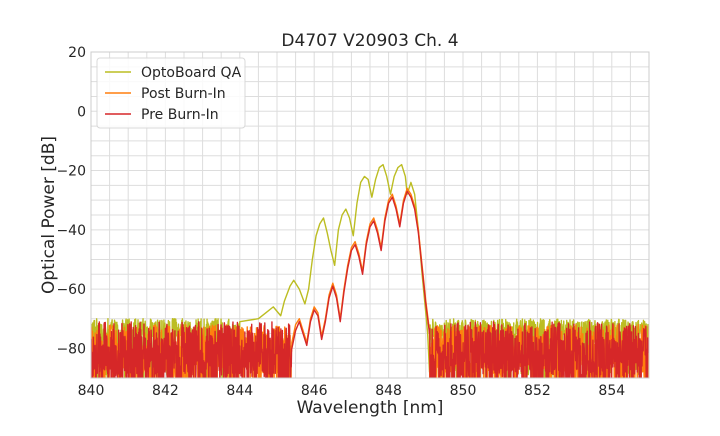 This screenshot has height=436, width=720. Describe the element at coordinates (180, 115) in the screenshot. I see `legend-label: Pre Burn-In` at that location.